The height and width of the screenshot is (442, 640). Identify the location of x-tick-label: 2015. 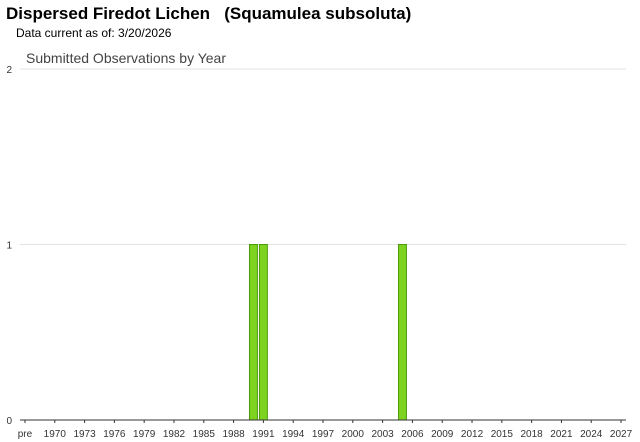
(502, 434).